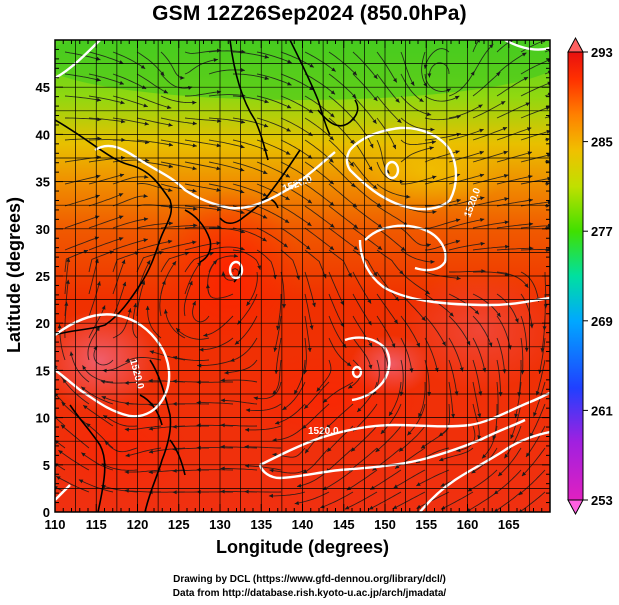 The width and height of the screenshot is (619, 605). Describe the element at coordinates (323, 431) in the screenshot. I see `contour-label: 1520.0` at that location.